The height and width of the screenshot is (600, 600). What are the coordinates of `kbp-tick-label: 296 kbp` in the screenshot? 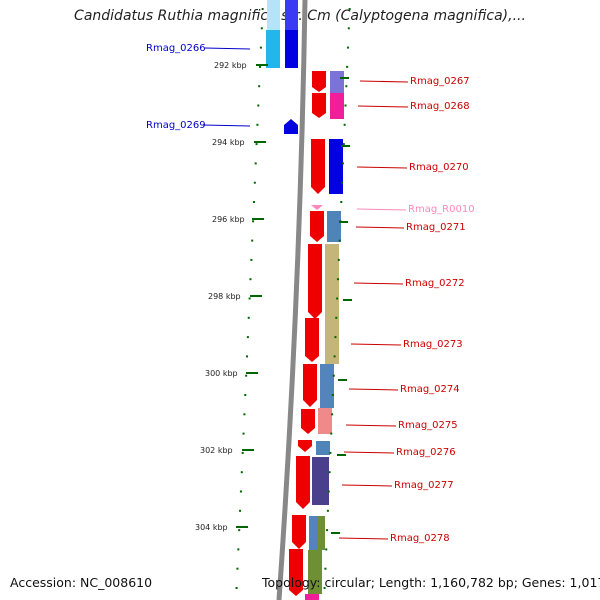 It's located at (228, 219).